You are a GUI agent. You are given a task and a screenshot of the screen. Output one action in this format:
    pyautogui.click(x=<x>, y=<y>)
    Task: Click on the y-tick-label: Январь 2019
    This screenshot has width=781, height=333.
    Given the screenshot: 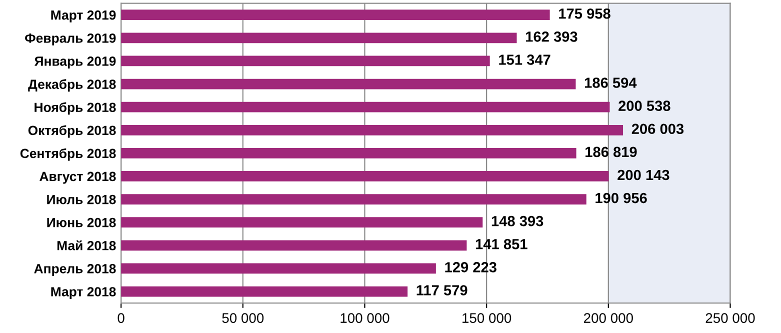 What is the action you would take?
    pyautogui.click(x=75, y=62)
    